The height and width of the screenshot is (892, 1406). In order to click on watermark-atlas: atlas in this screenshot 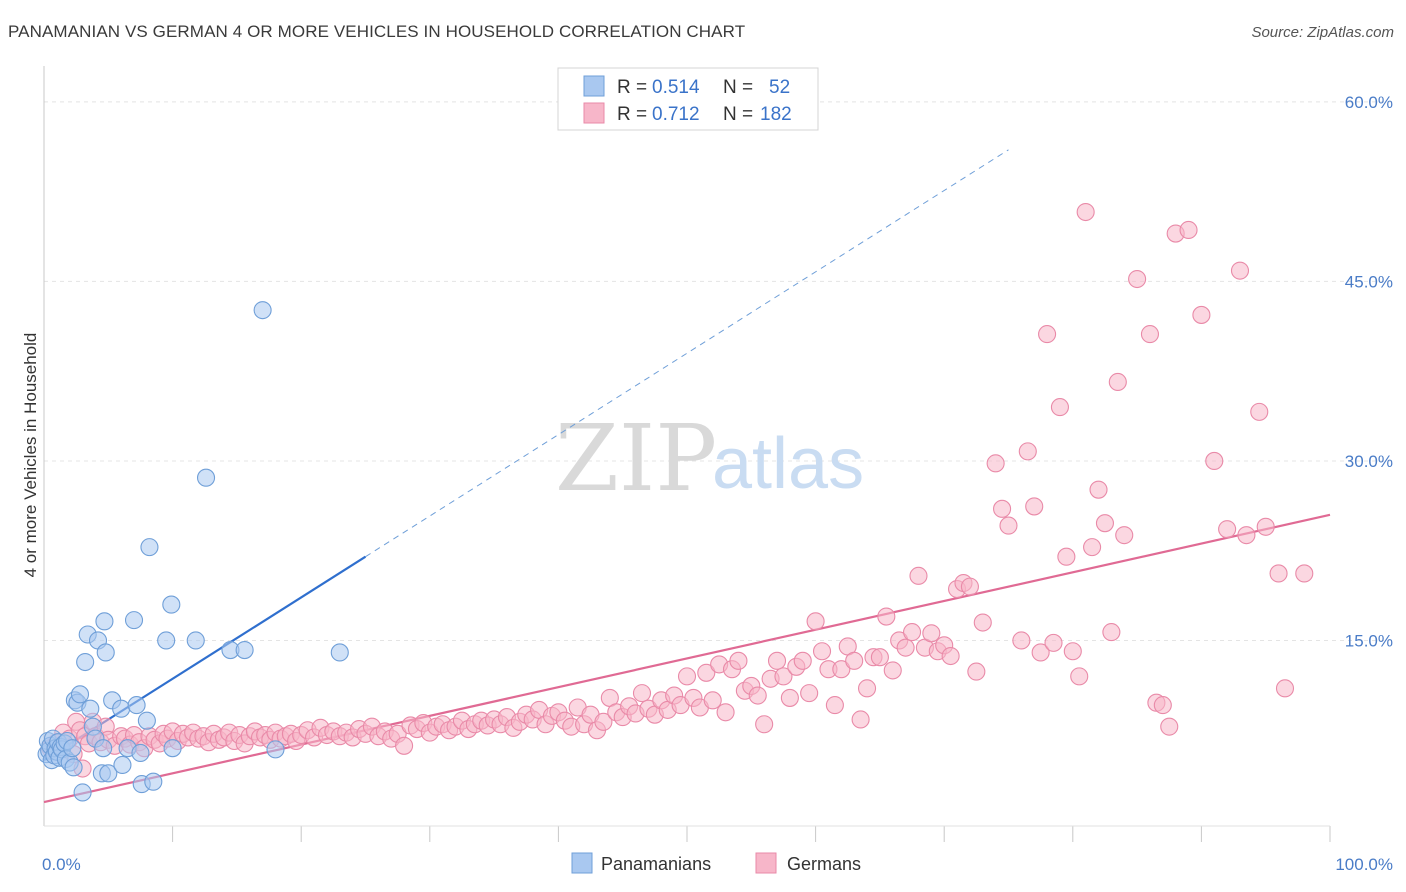, I will do `click(788, 464)`.